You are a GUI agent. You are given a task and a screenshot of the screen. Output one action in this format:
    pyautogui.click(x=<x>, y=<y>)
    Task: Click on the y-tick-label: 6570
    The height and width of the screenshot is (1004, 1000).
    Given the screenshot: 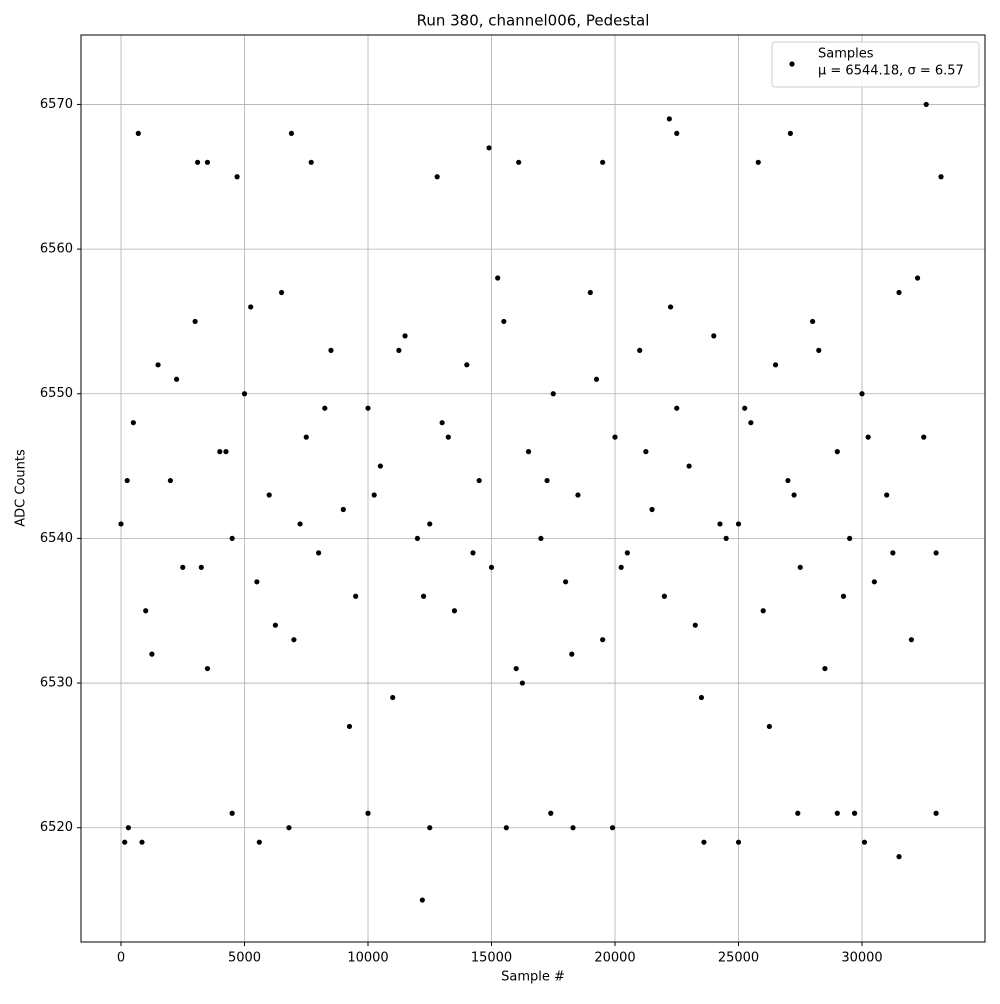 What is the action you would take?
    pyautogui.click(x=56, y=104)
    